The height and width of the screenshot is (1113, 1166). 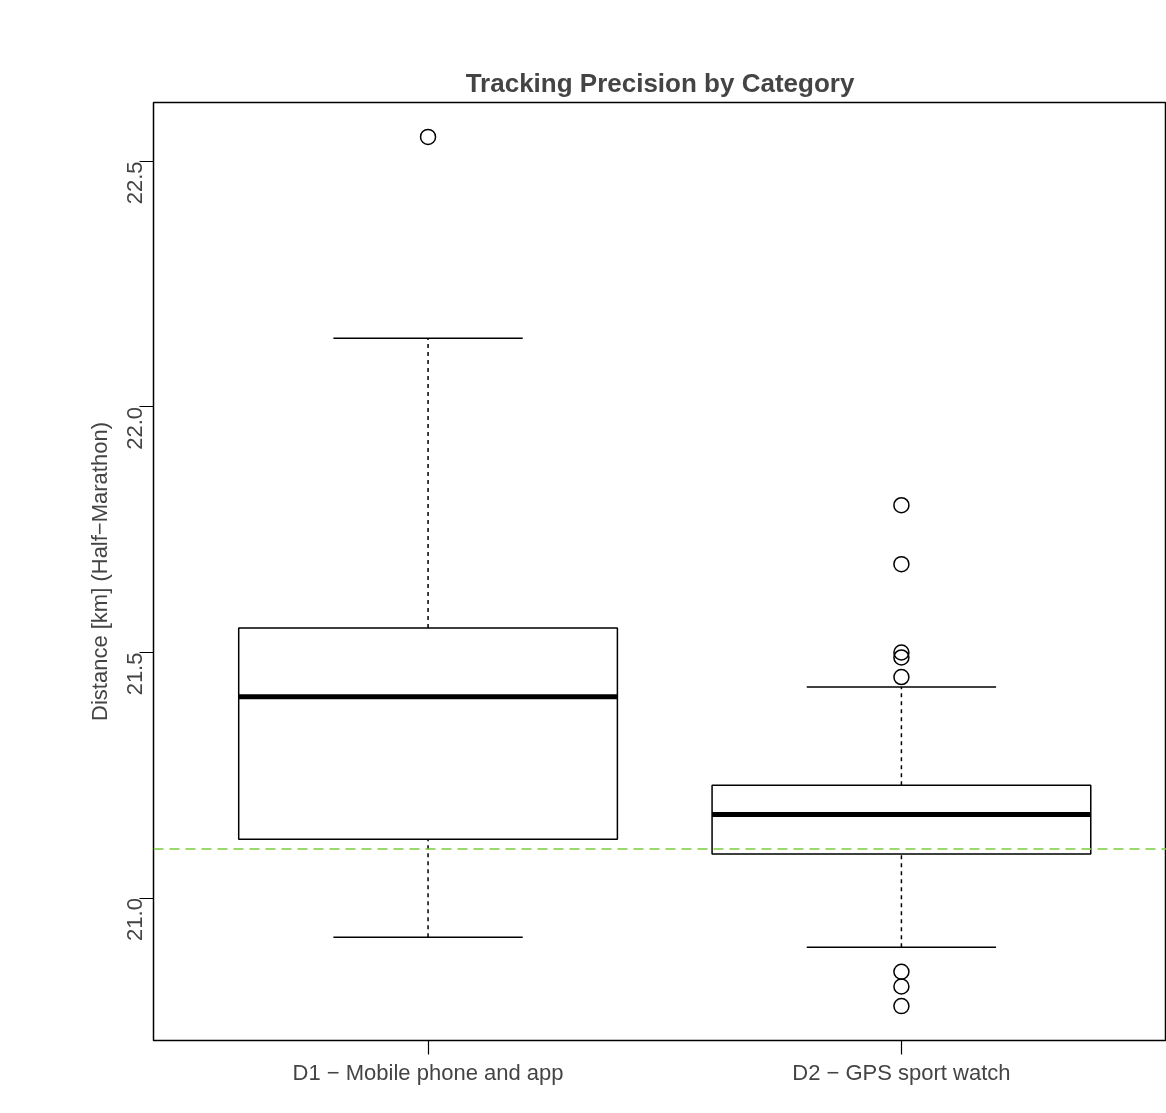 I want to click on x-tick-label: D2 − GPS sport watch, so click(x=901, y=1072).